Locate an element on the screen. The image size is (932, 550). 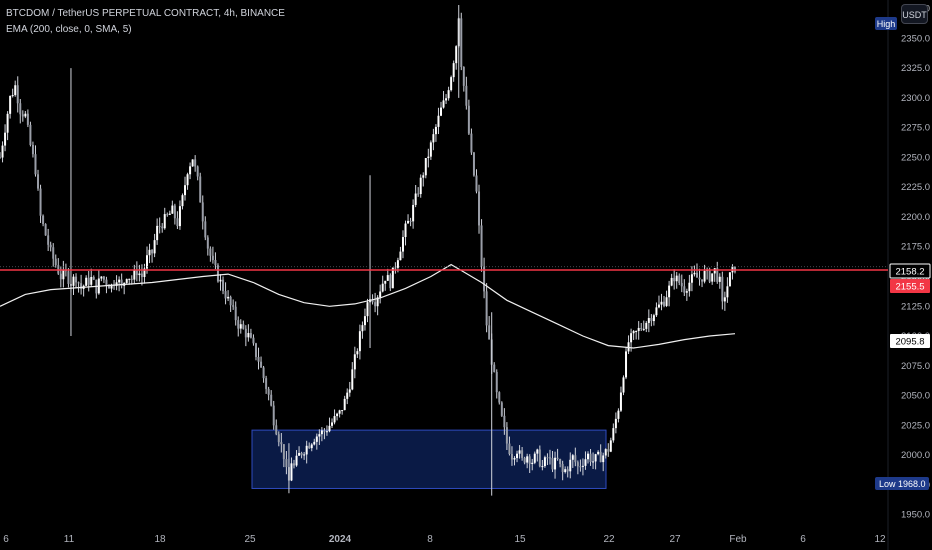
ema-200-line is located at coordinates (368, 306).